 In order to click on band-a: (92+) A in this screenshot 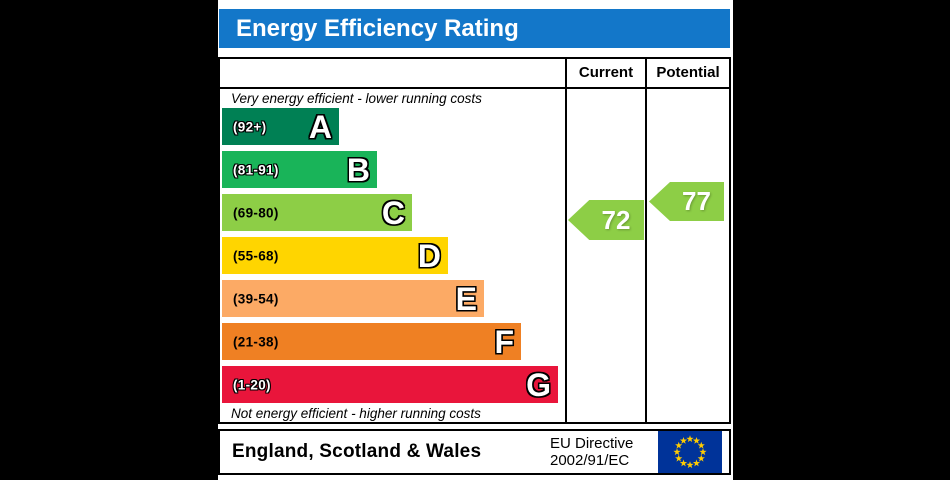, I will do `click(280, 126)`.